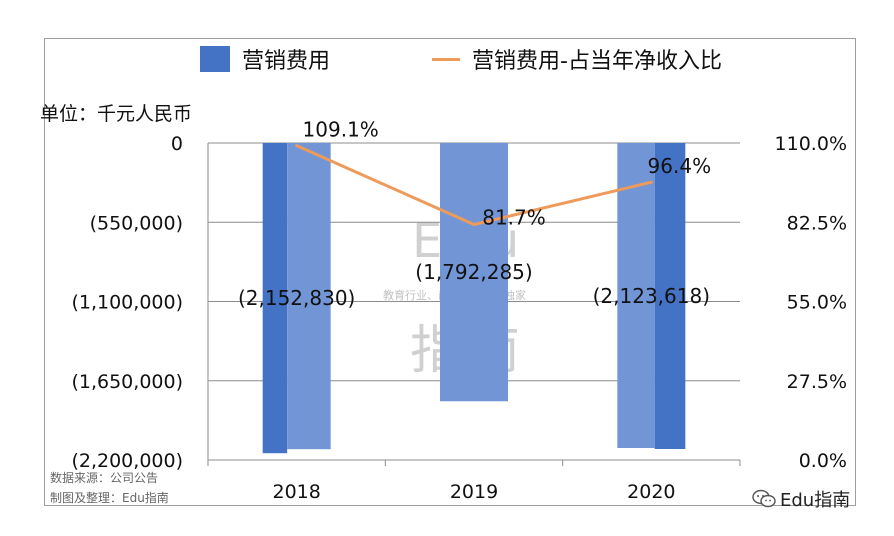 This screenshot has width=894, height=536. I want to click on legend-line-swatch, so click(446, 59).